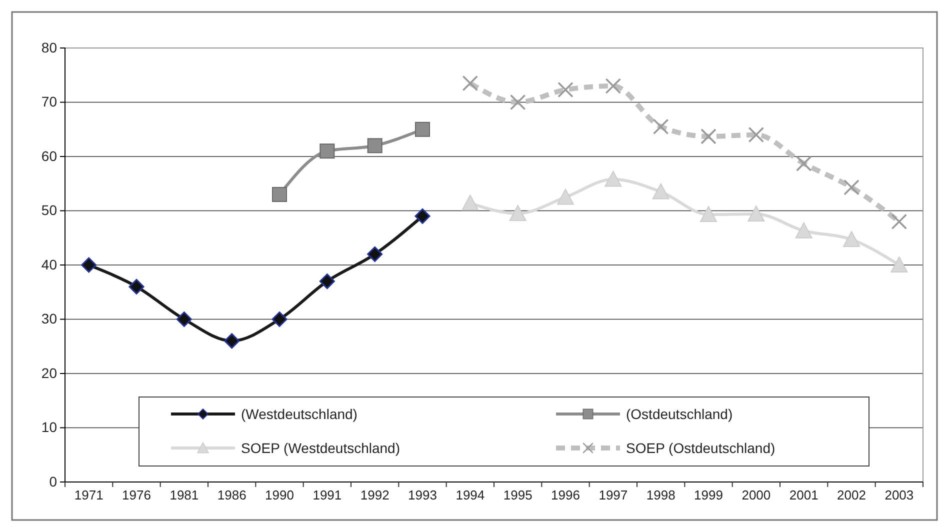 The height and width of the screenshot is (528, 949). I want to click on y-tick-label: 70, so click(49, 102).